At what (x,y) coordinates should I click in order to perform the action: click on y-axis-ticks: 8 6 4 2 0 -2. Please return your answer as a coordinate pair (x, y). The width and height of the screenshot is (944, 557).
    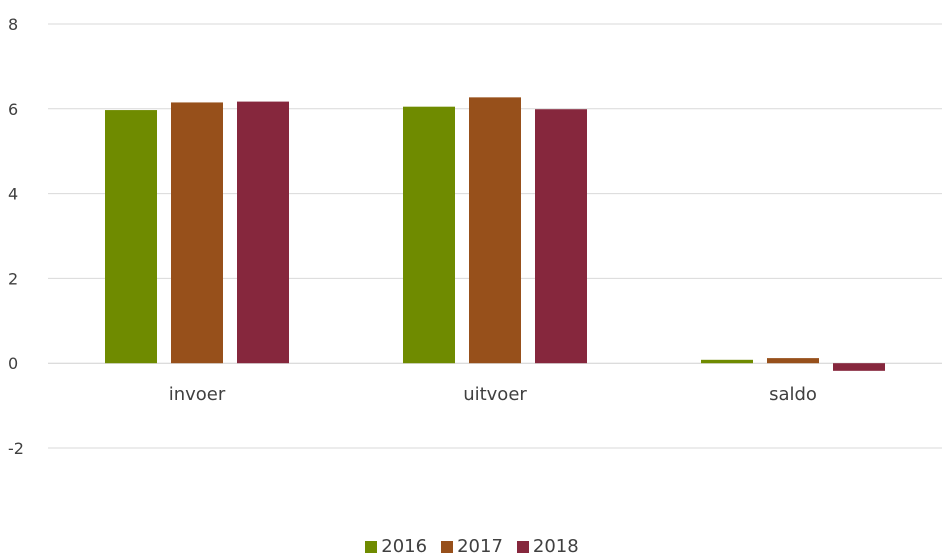
    Looking at the image, I should click on (16, 236).